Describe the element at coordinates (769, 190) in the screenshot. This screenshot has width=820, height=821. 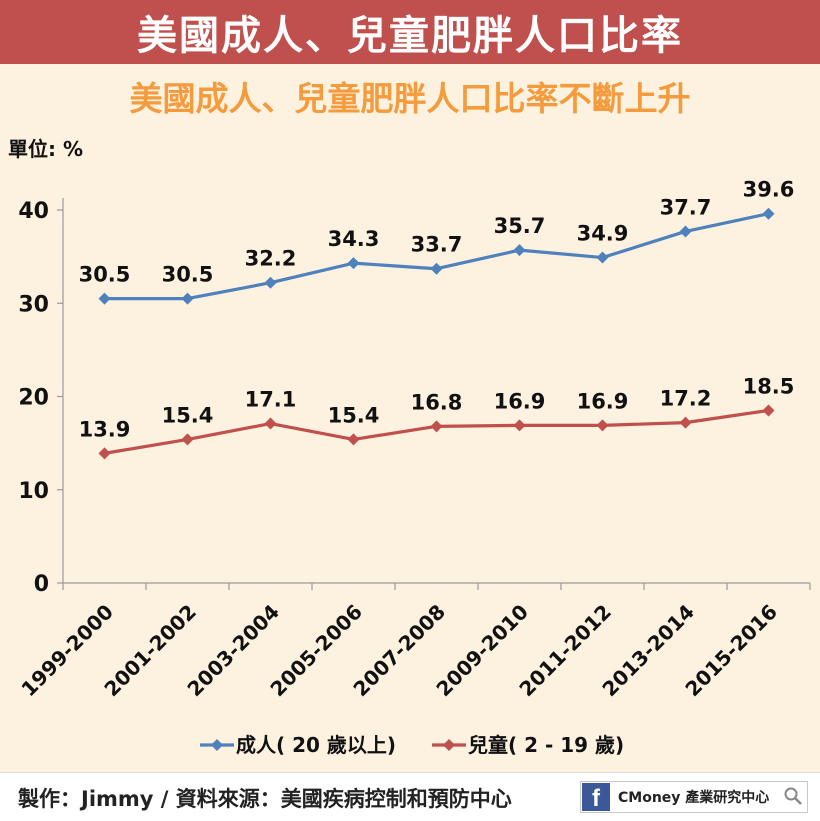
I see `data-label: 39.6` at that location.